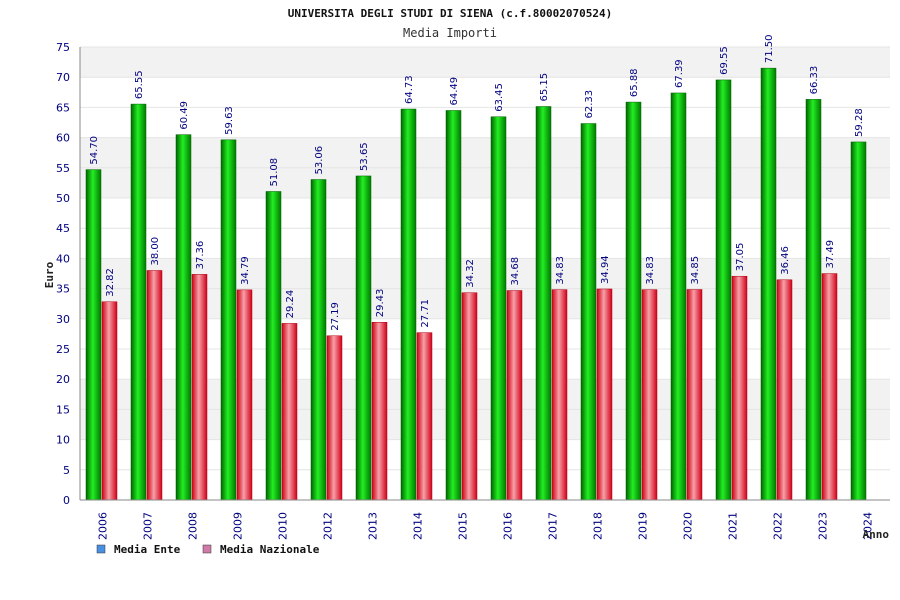  Describe the element at coordinates (63, 379) in the screenshot. I see `y-tick-label: 20` at that location.